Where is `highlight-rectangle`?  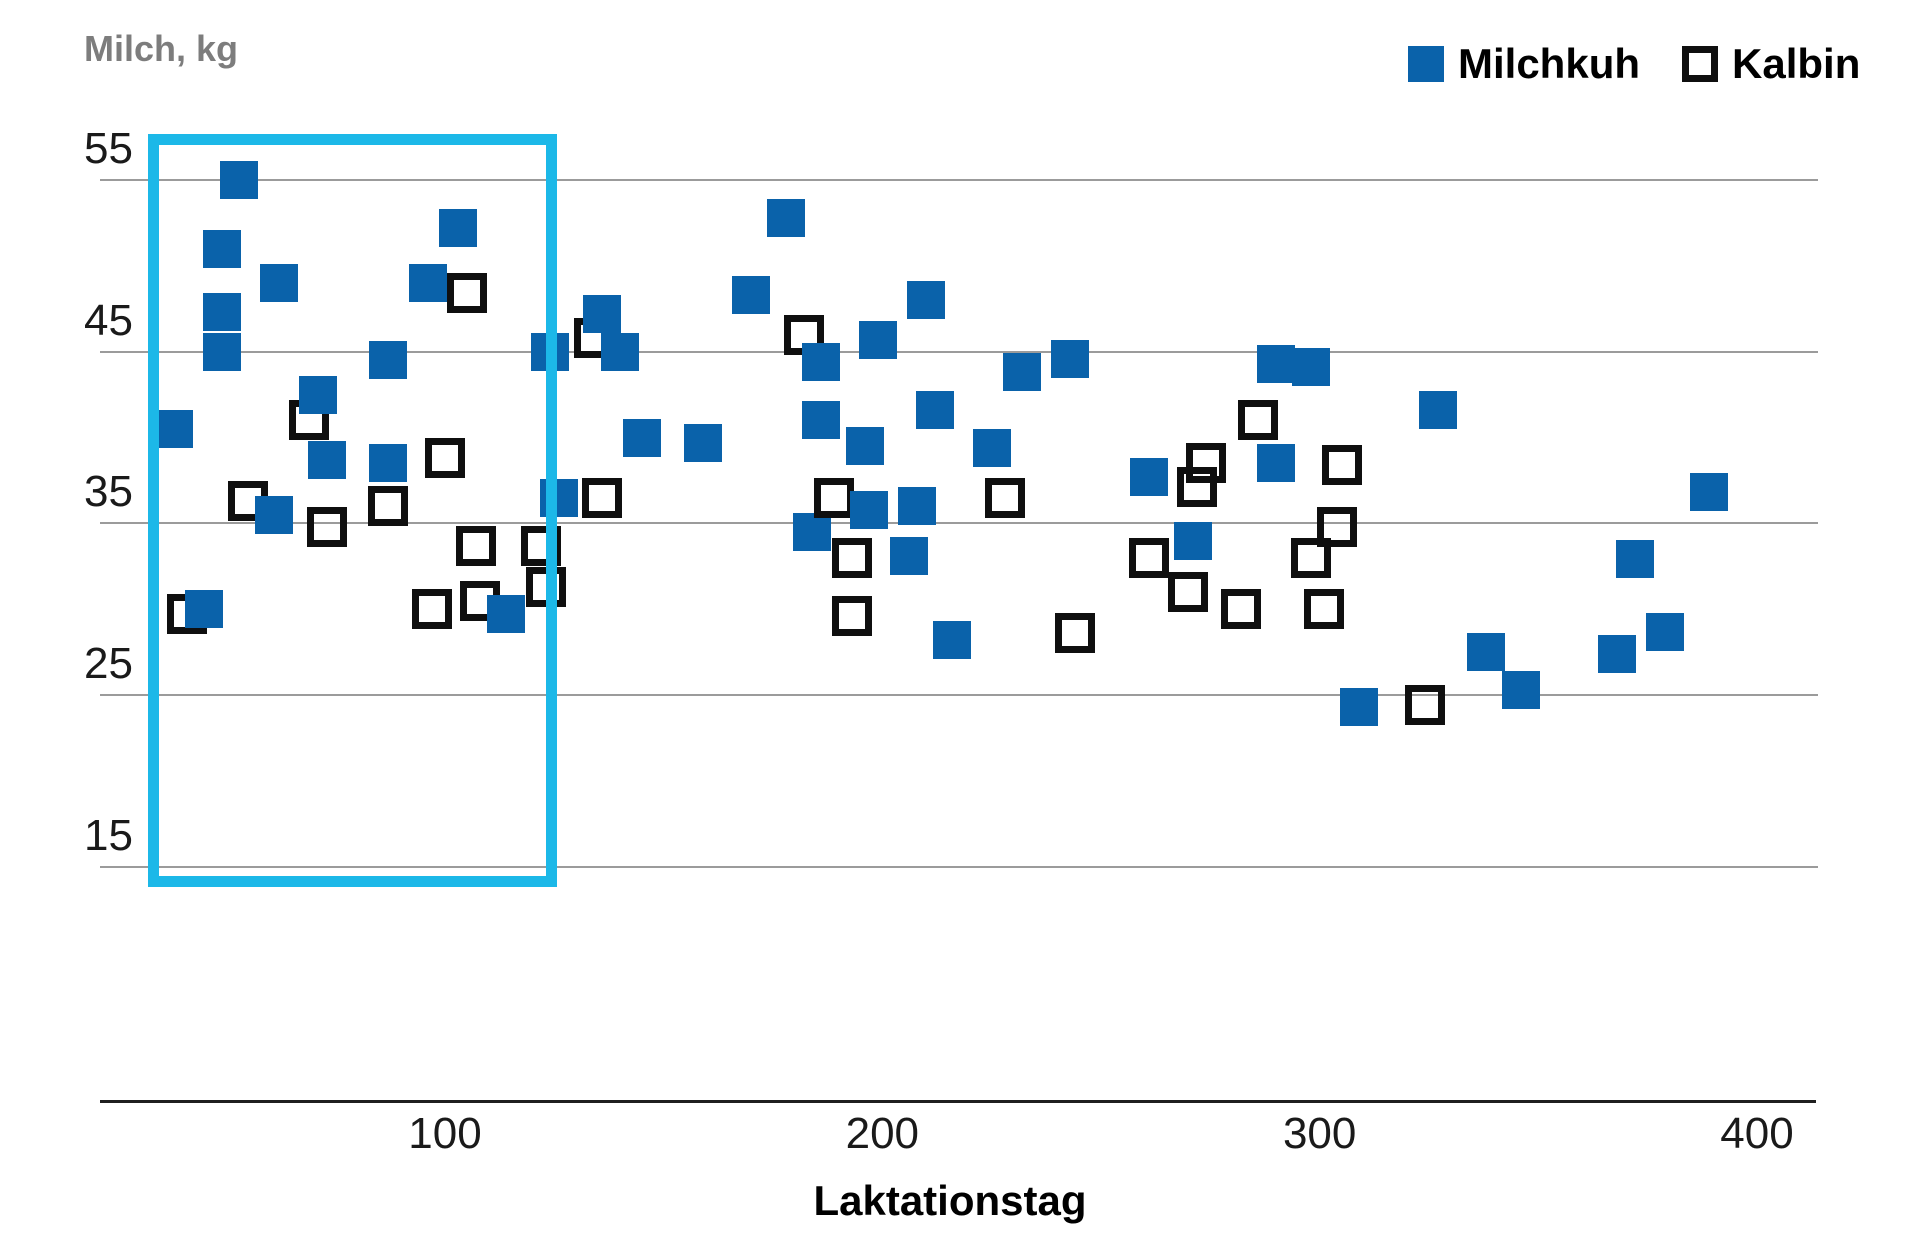 highlight-rectangle is located at coordinates (352, 510).